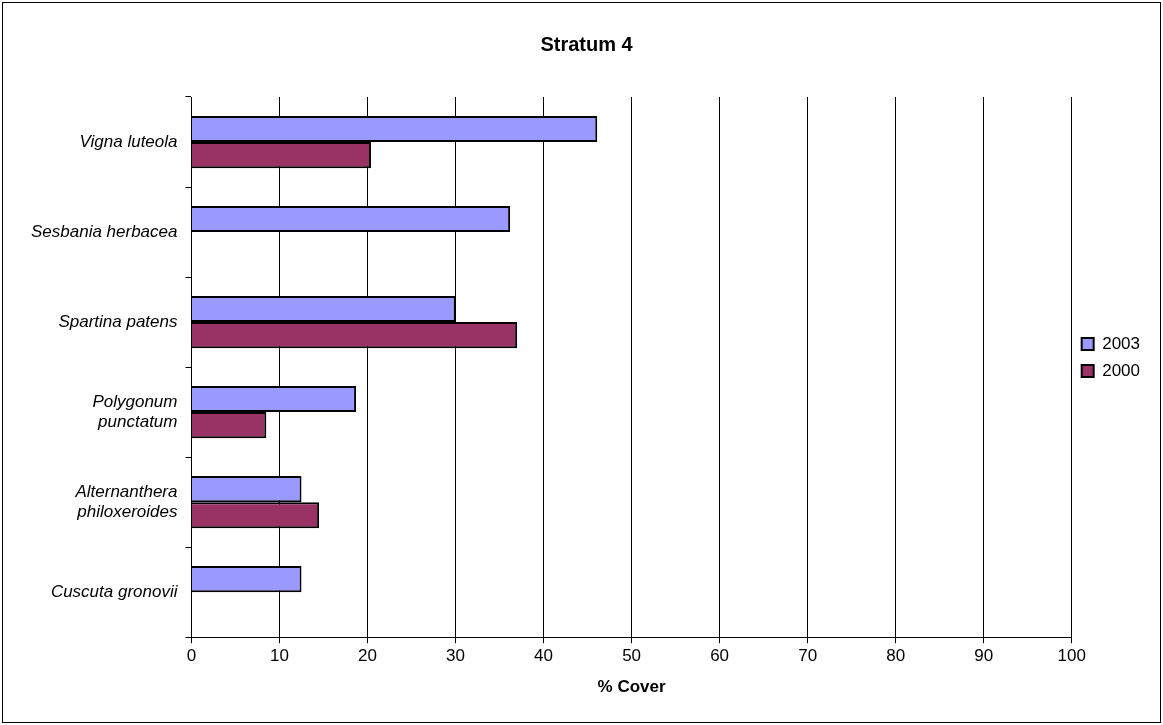 The image size is (1163, 725). Describe the element at coordinates (1071, 656) in the screenshot. I see `x-tick-label: 100` at that location.